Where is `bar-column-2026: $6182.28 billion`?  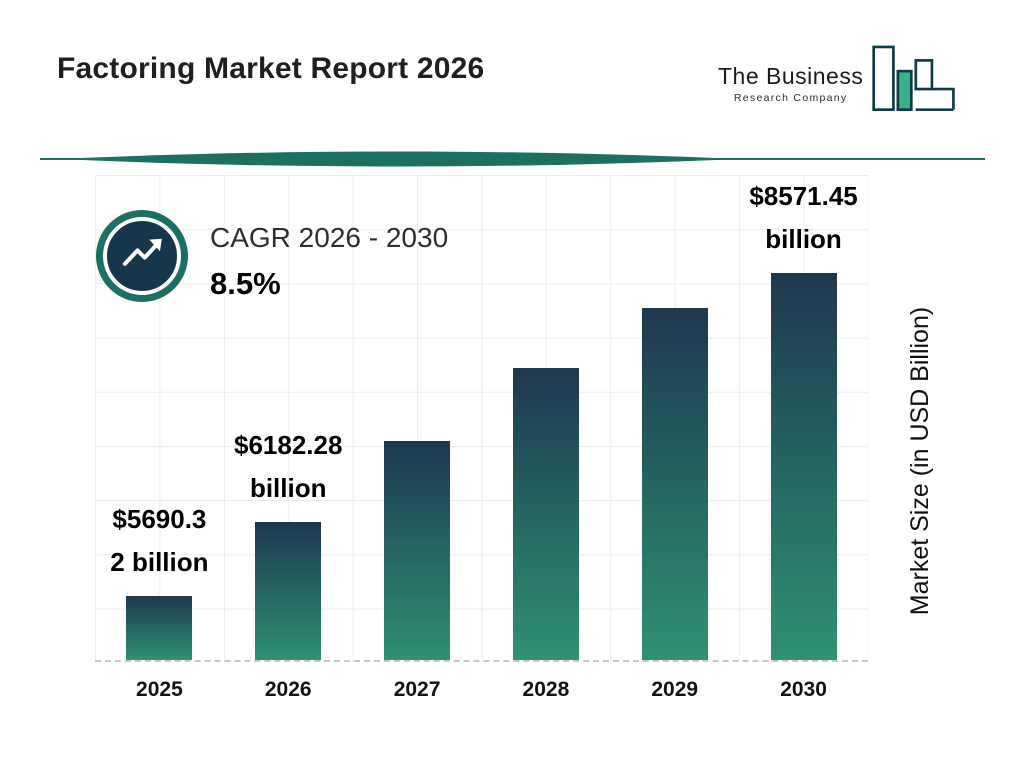
bar-column-2026: $6182.28 billion is located at coordinates (288, 417).